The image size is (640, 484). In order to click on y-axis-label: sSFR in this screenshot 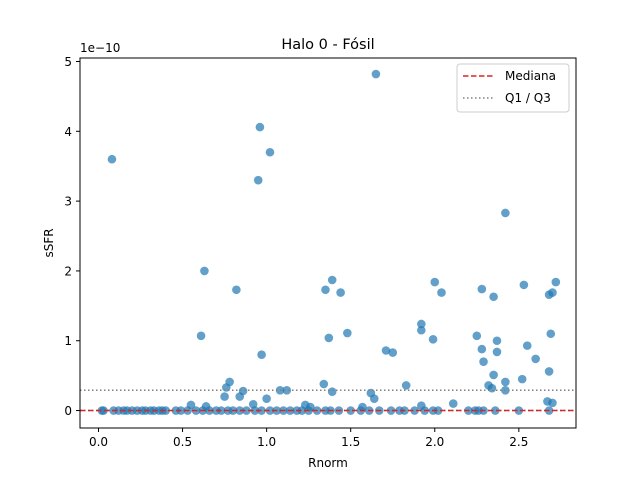, I will do `click(49, 242)`.